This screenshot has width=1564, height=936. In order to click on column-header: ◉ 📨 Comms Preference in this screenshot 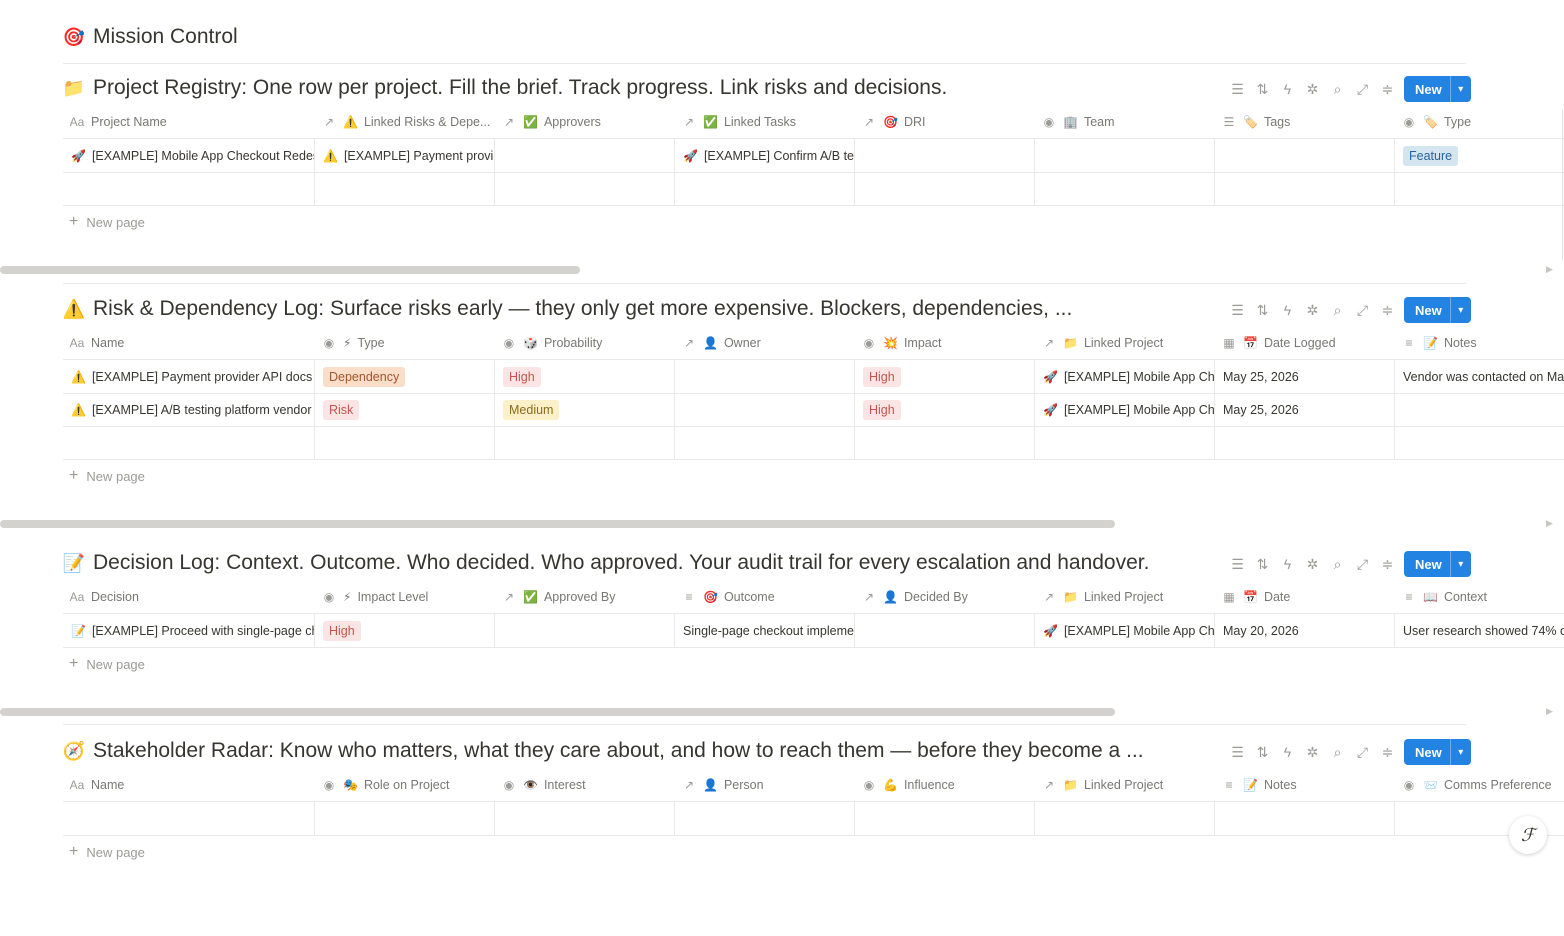, I will do `click(1479, 785)`.